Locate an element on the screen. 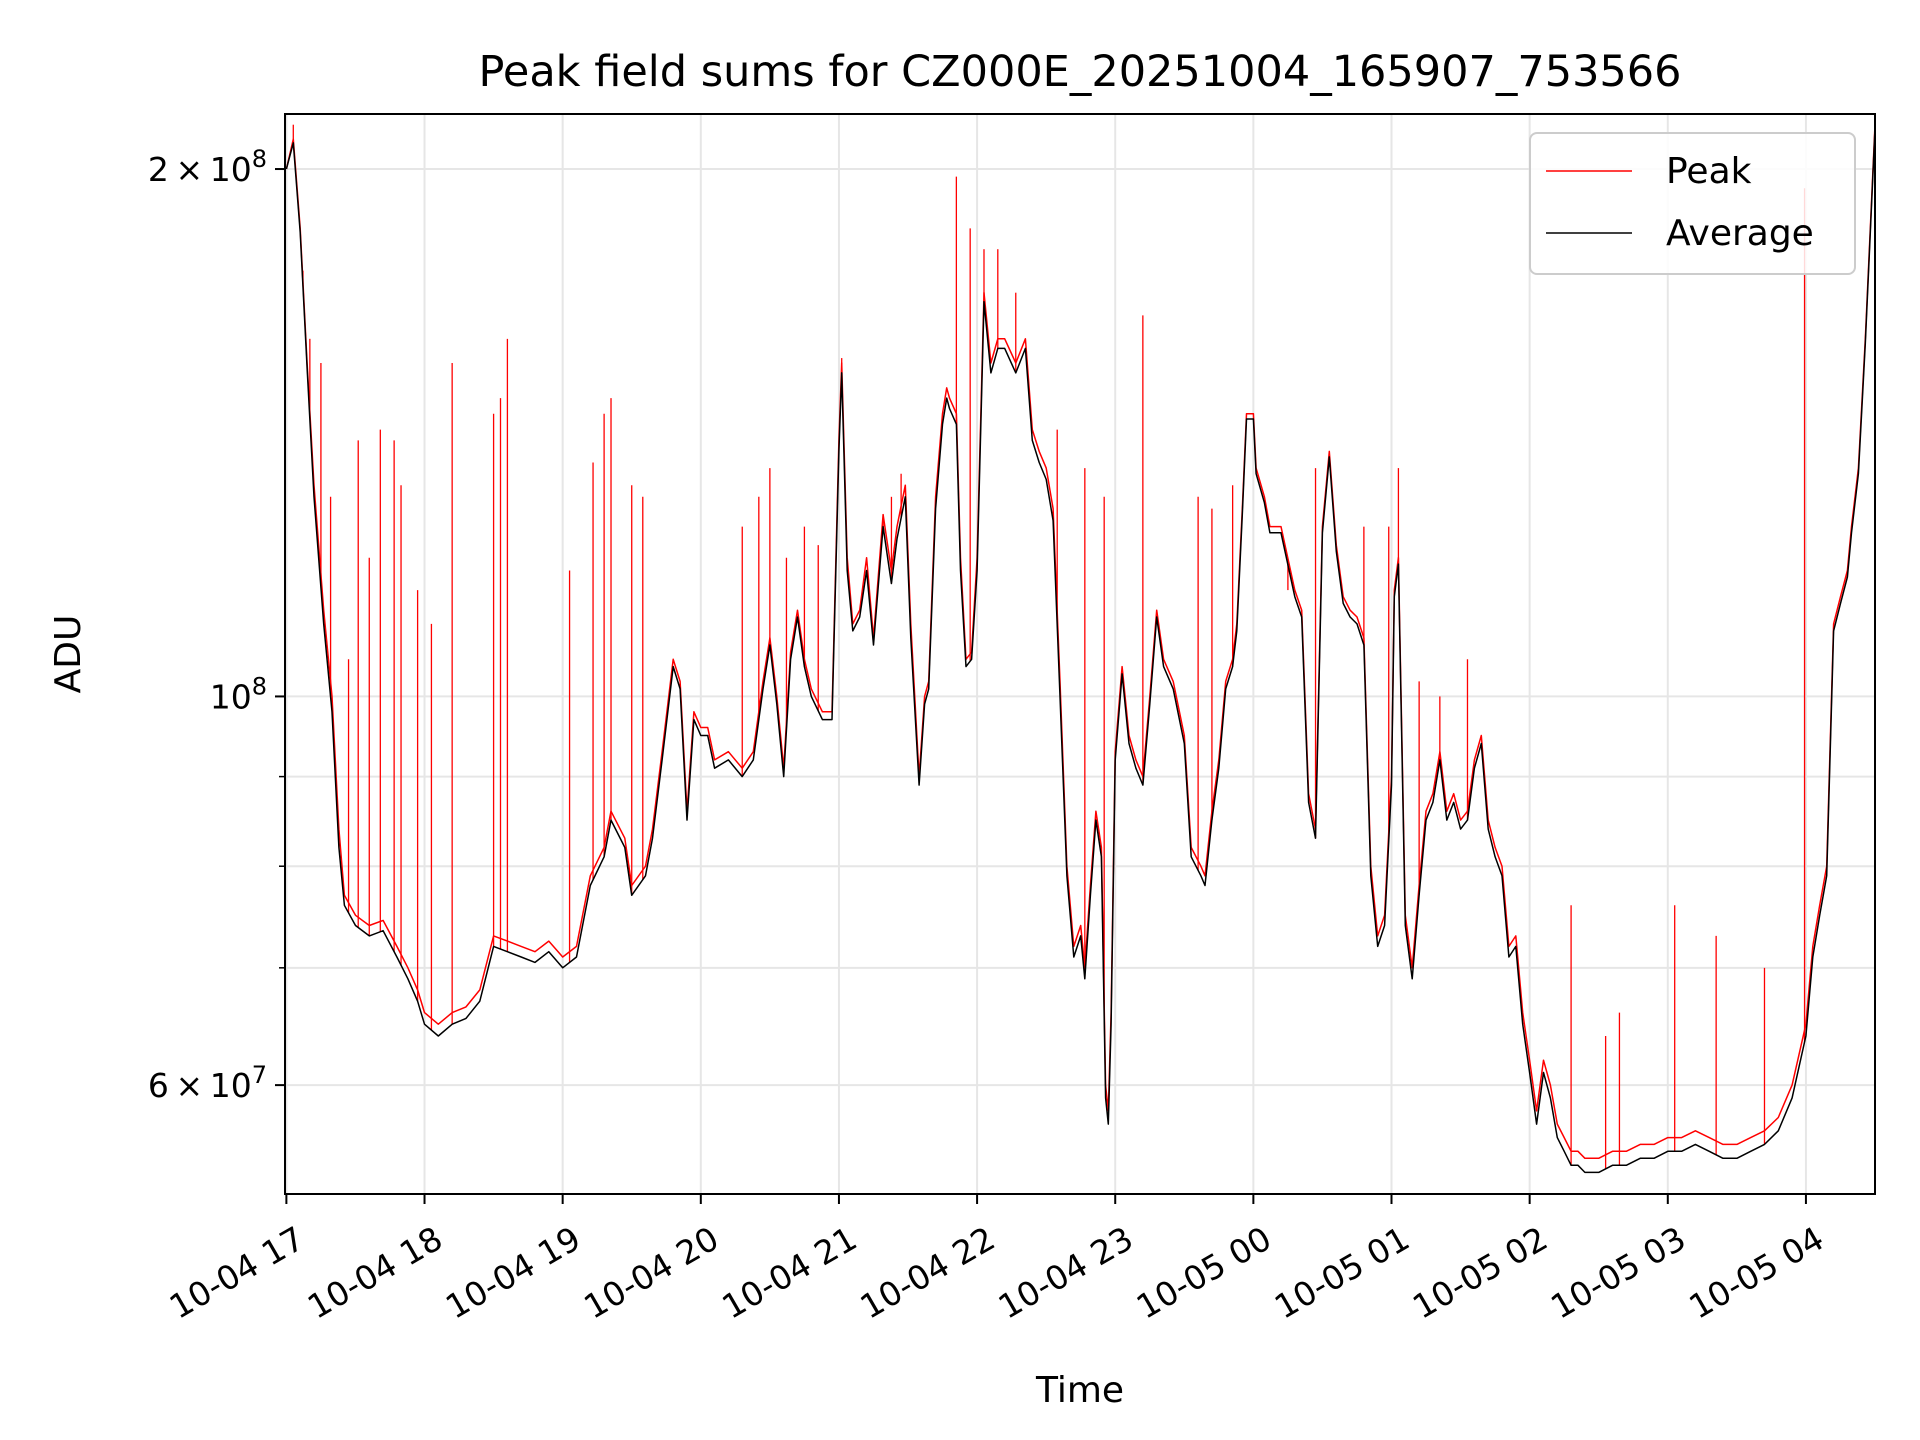 Image resolution: width=1920 pixels, height=1440 pixels. y-tick-label: 2 × 10⁸ is located at coordinates (207, 167).